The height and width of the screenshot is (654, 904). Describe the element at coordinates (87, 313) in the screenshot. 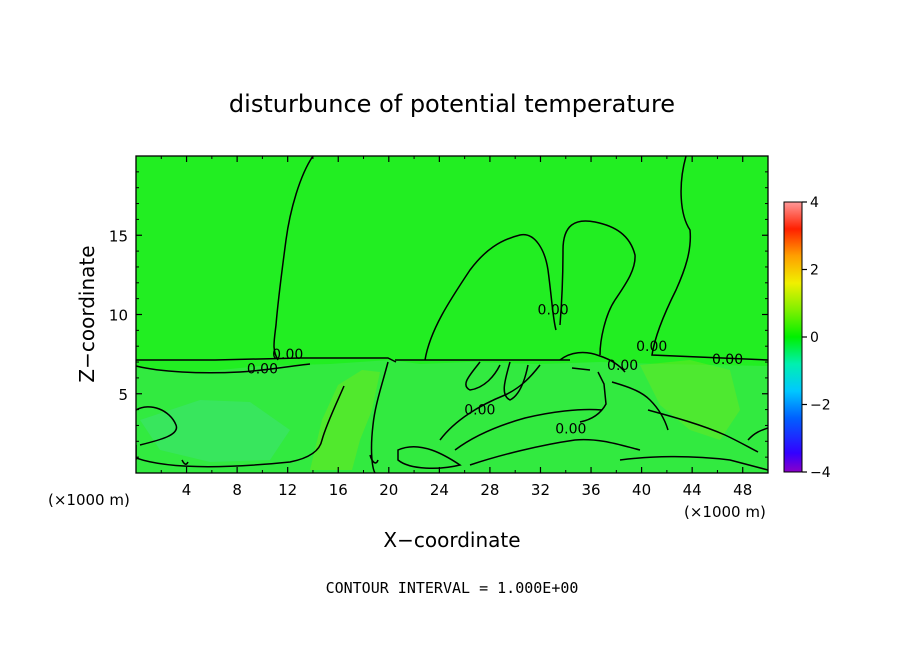

I see `y-axis-label: Z−coordinate` at that location.